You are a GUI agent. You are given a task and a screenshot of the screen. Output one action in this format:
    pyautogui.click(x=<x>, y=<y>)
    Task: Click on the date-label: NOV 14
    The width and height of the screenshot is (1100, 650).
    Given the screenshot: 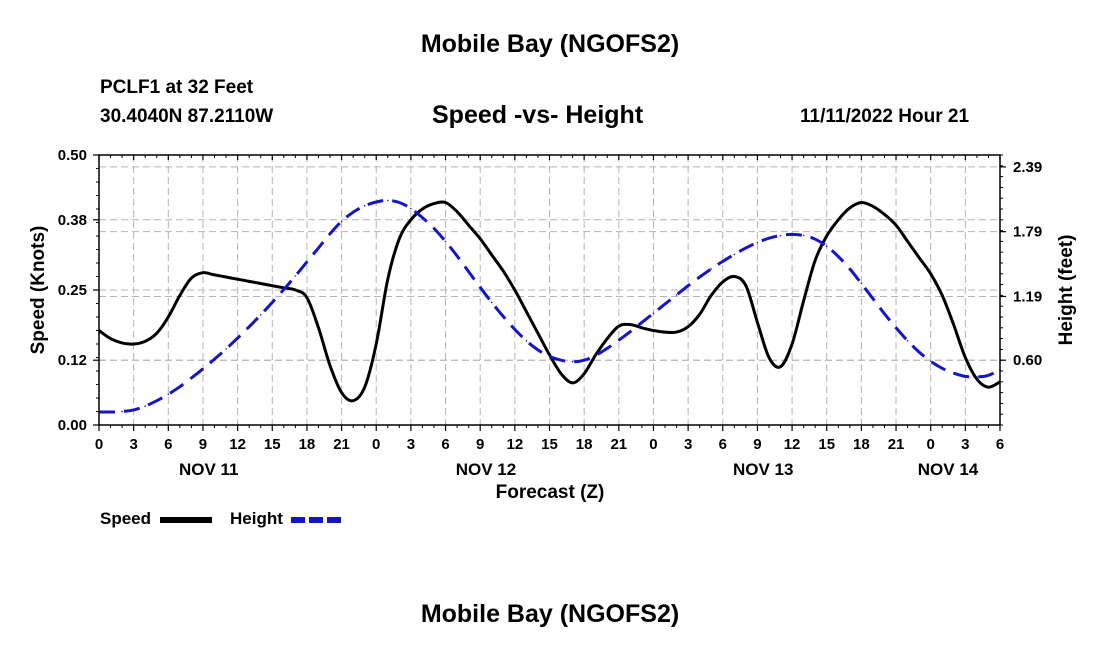 What is the action you would take?
    pyautogui.click(x=948, y=469)
    